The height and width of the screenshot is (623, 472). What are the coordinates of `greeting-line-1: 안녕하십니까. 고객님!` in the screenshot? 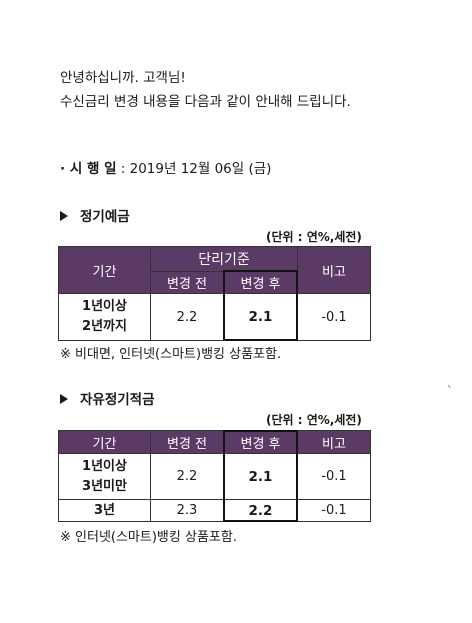 It's located at (123, 78).